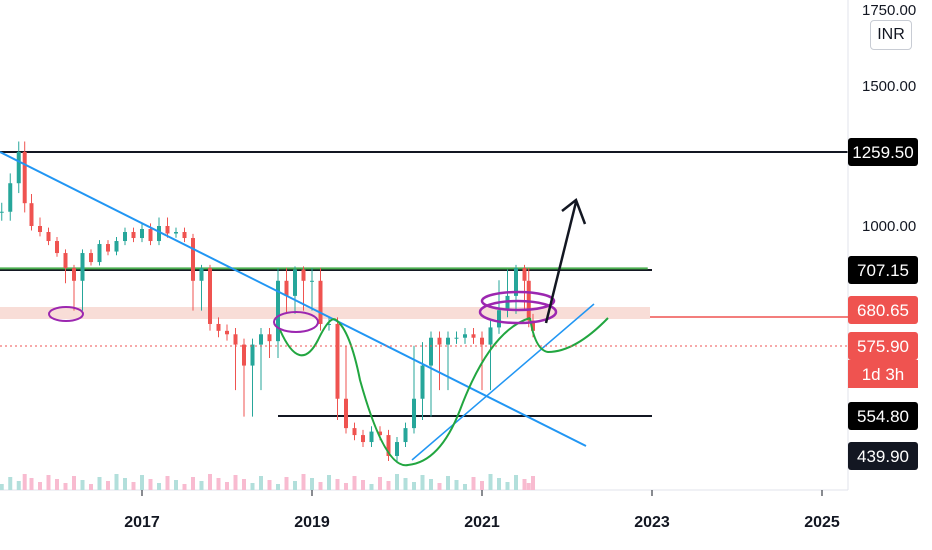 The height and width of the screenshot is (550, 932). I want to click on price-tag-label: 707.15, so click(883, 270).